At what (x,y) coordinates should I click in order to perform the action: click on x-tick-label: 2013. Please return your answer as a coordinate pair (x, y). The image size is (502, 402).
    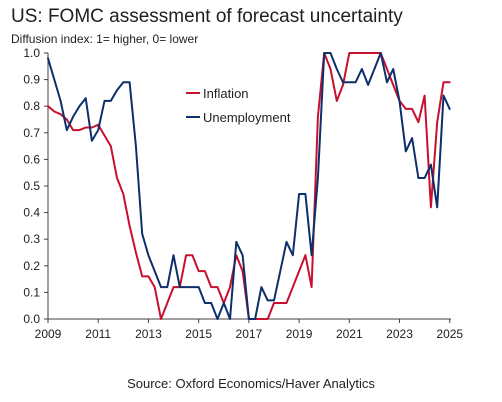
    Looking at the image, I should click on (148, 334).